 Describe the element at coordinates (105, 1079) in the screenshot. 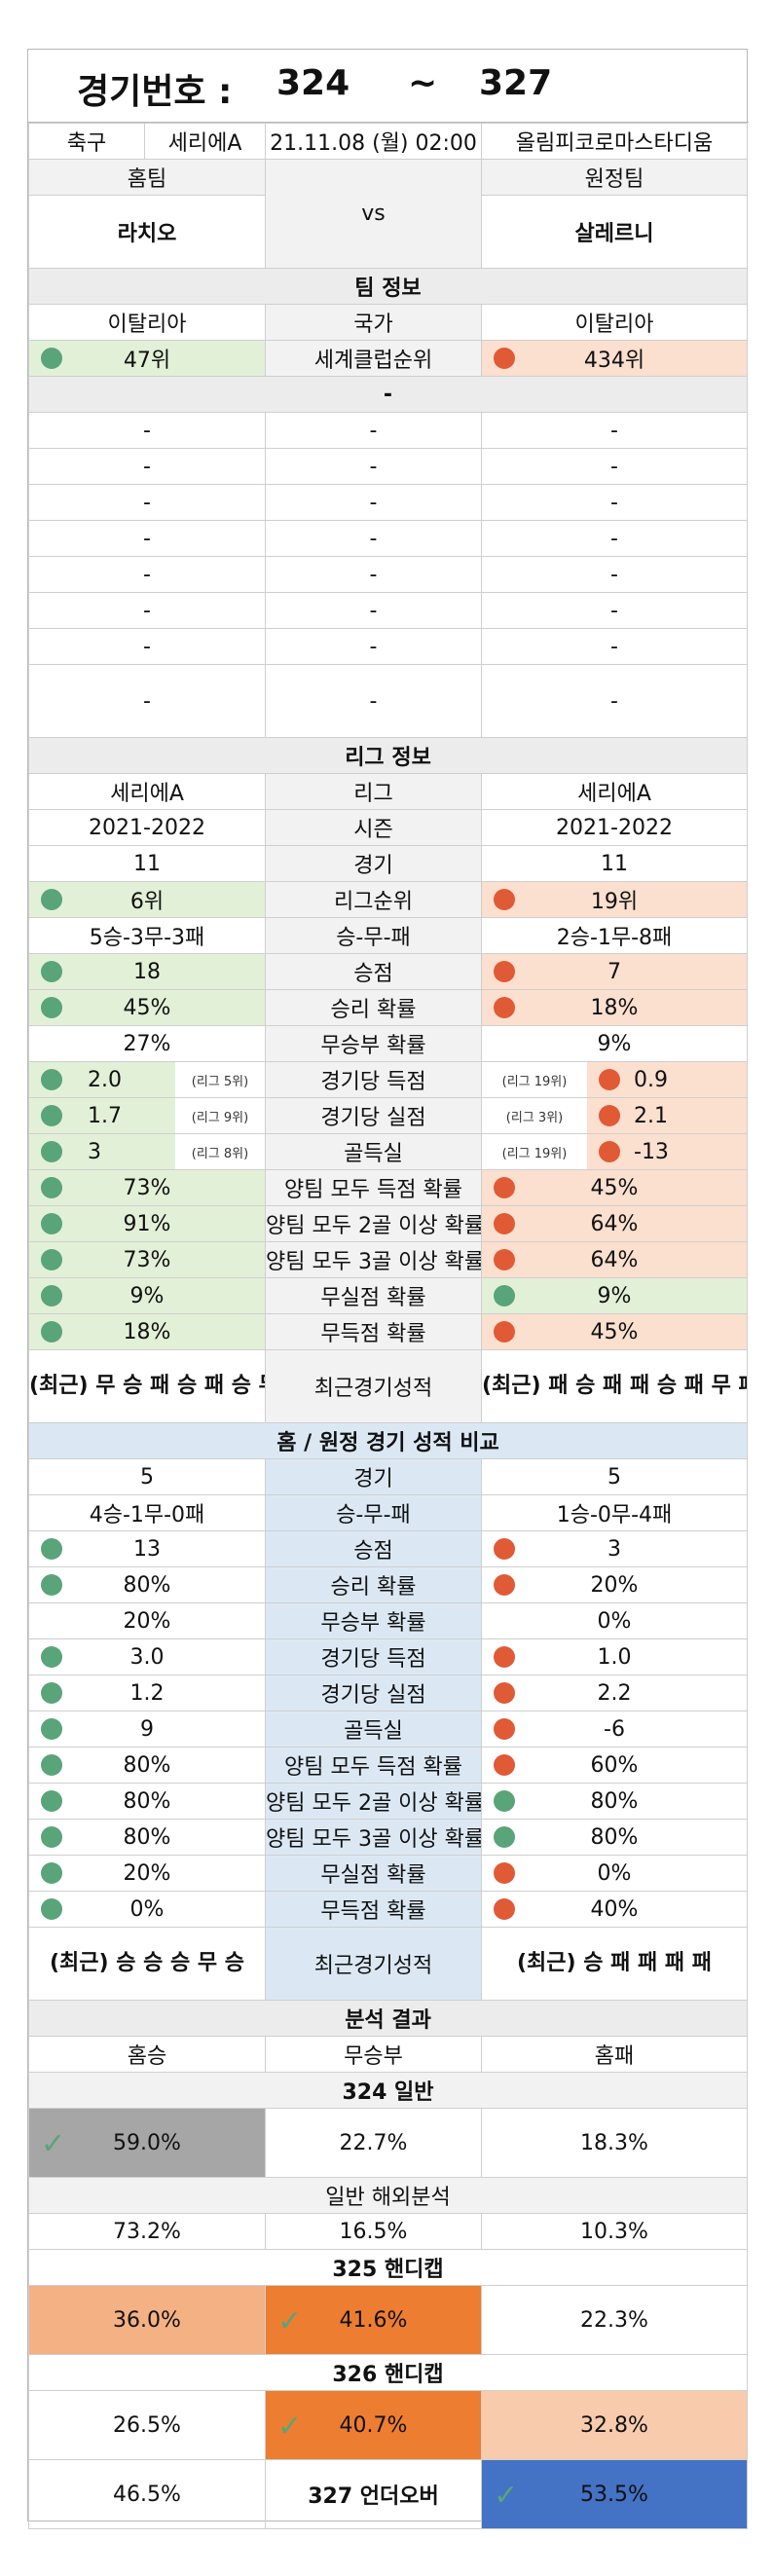

I see `ranked-home-value: 2.0` at that location.